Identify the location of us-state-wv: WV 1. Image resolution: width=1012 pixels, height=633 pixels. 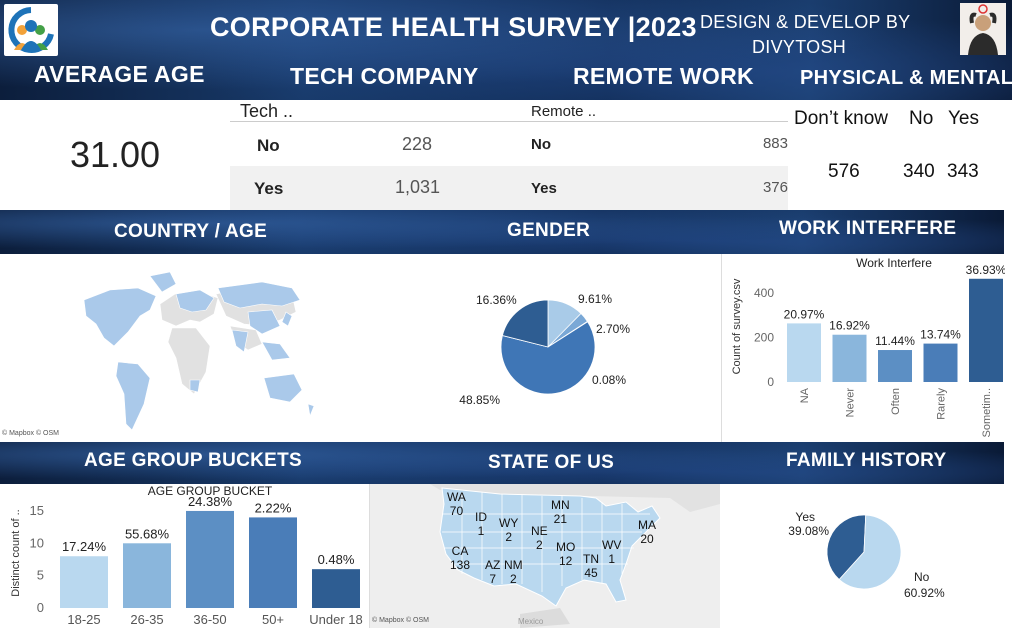
(612, 552).